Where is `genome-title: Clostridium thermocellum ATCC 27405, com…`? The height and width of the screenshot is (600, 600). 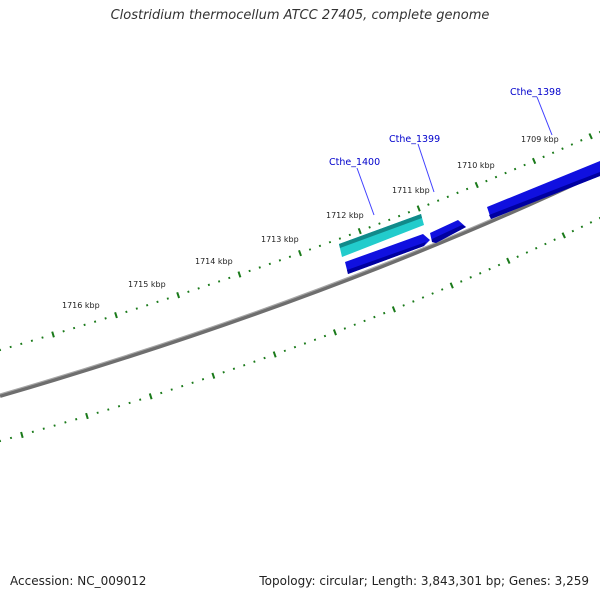 genome-title: Clostridium thermocellum ATCC 27405, com… is located at coordinates (300, 15).